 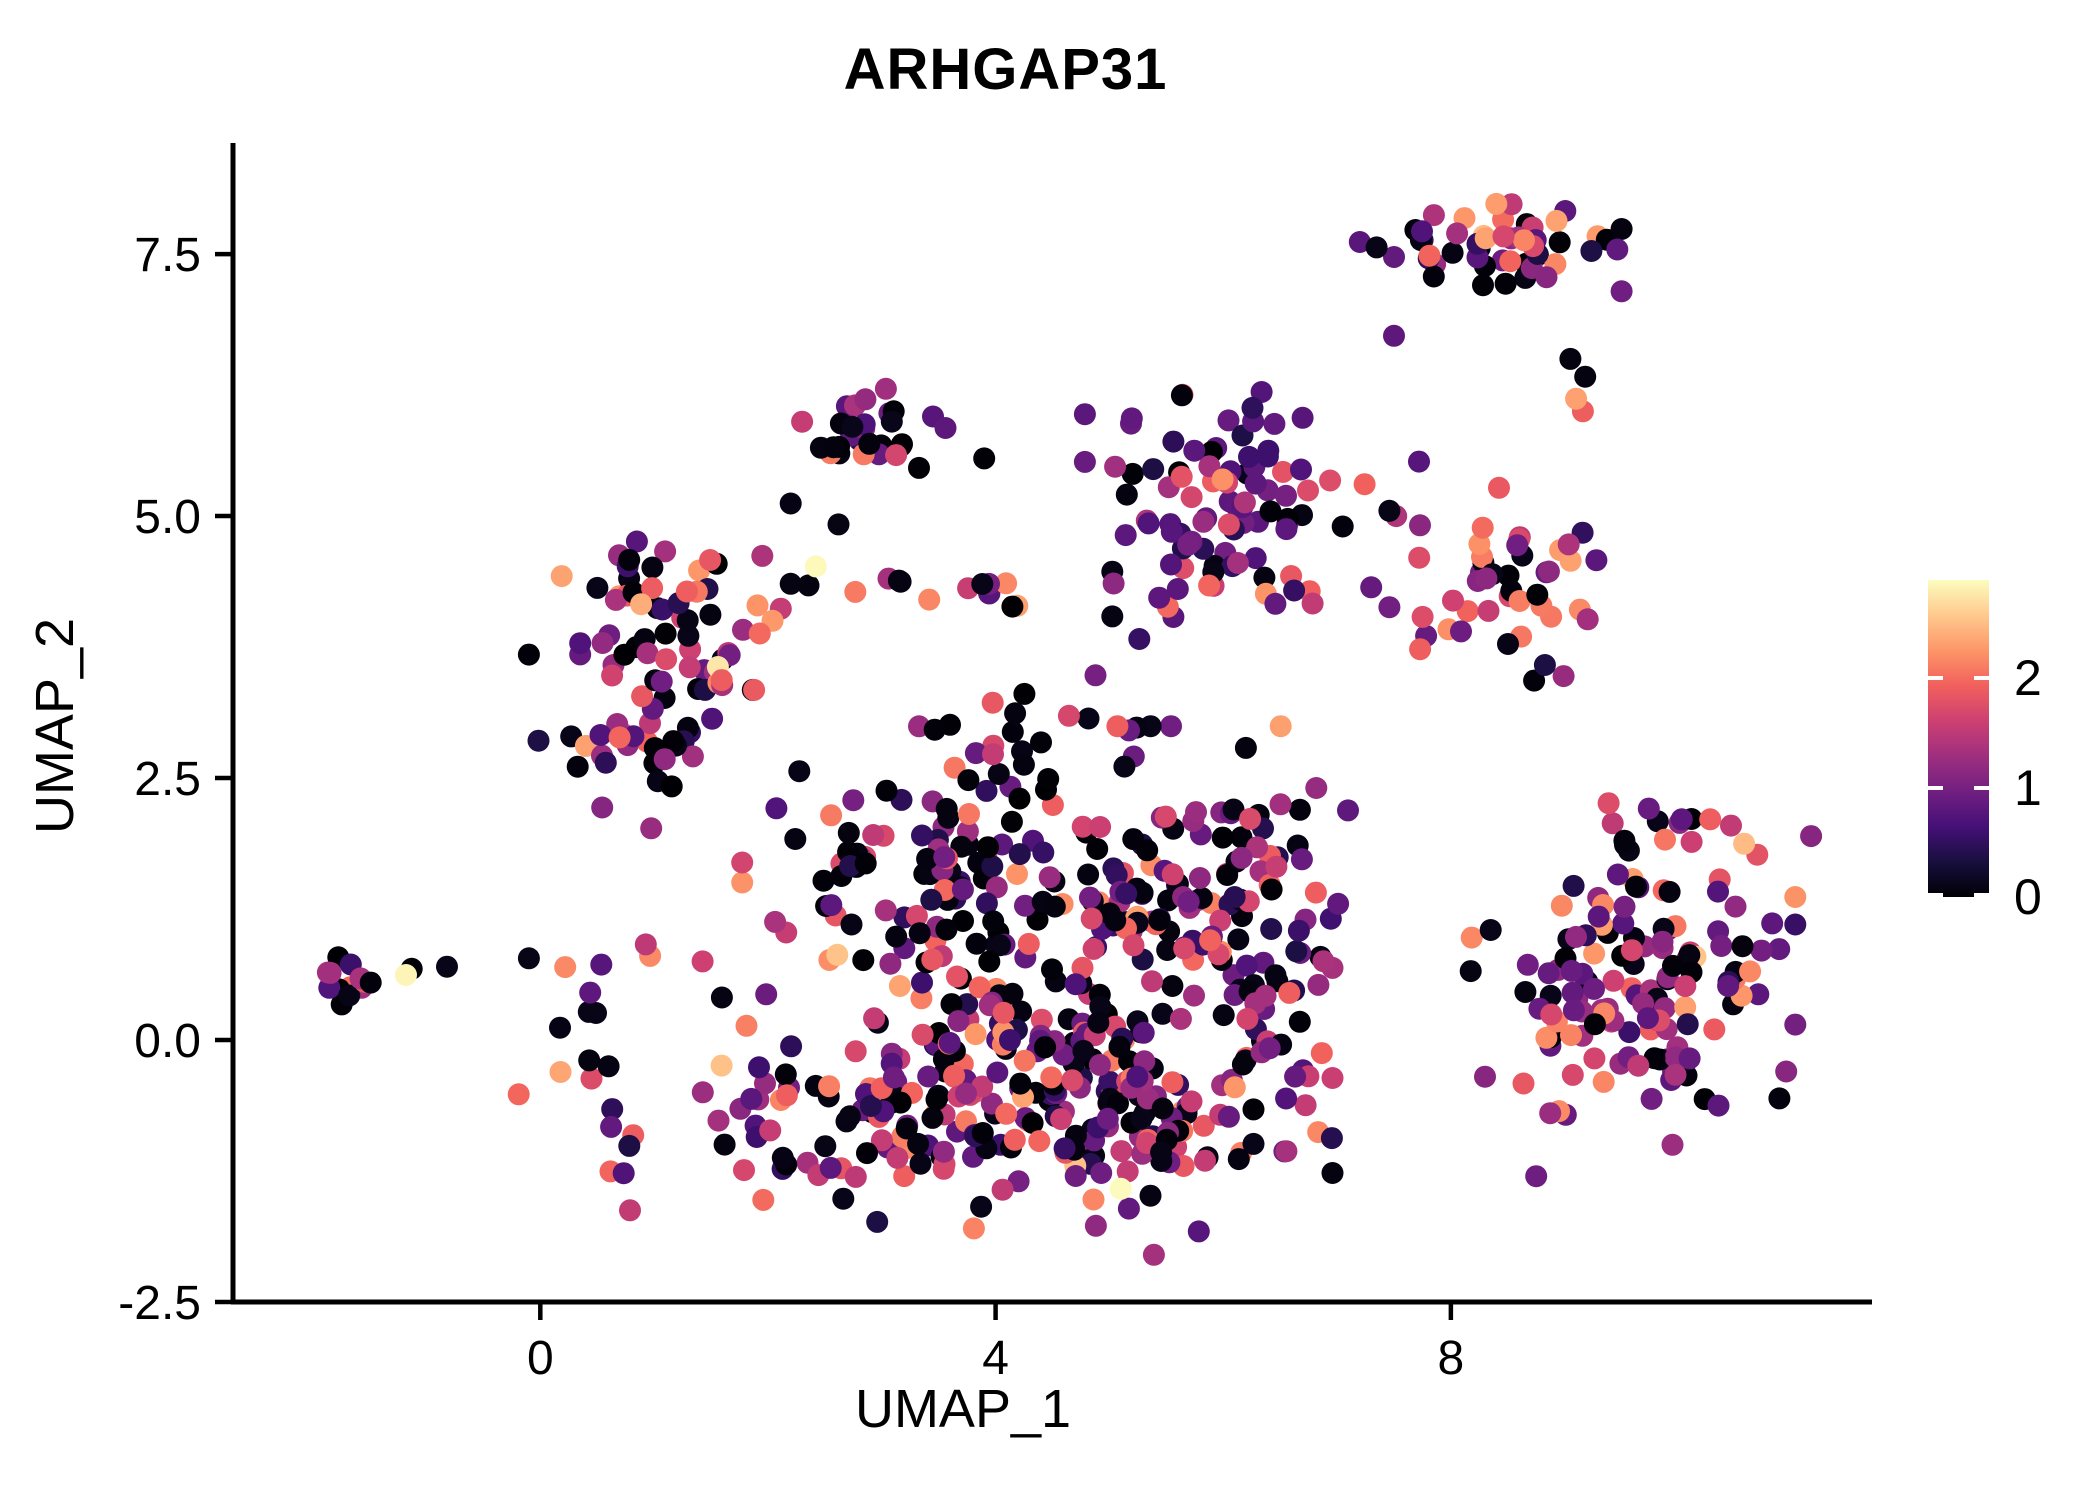 I want to click on colorbar-tick-label: 1, so click(x=2028, y=787).